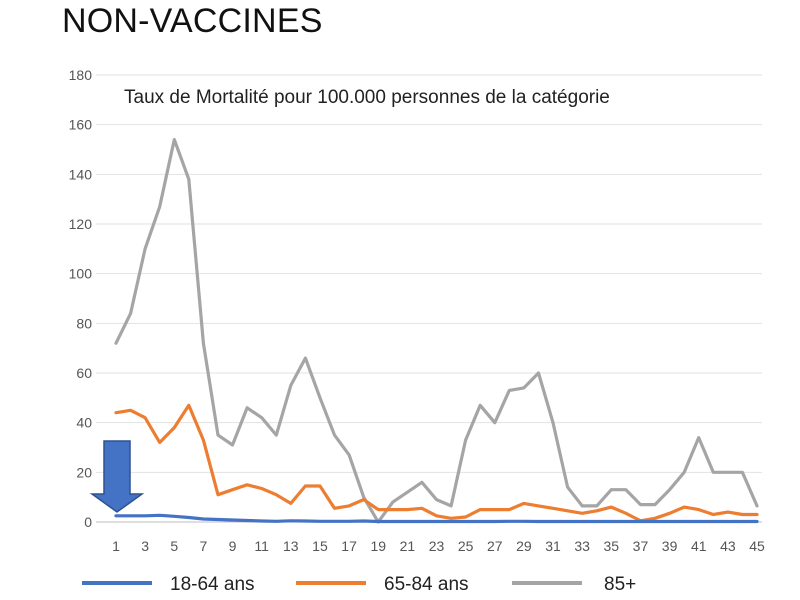 The image size is (800, 600). Describe the element at coordinates (84, 323) in the screenshot. I see `y-tick-label: 80` at that location.